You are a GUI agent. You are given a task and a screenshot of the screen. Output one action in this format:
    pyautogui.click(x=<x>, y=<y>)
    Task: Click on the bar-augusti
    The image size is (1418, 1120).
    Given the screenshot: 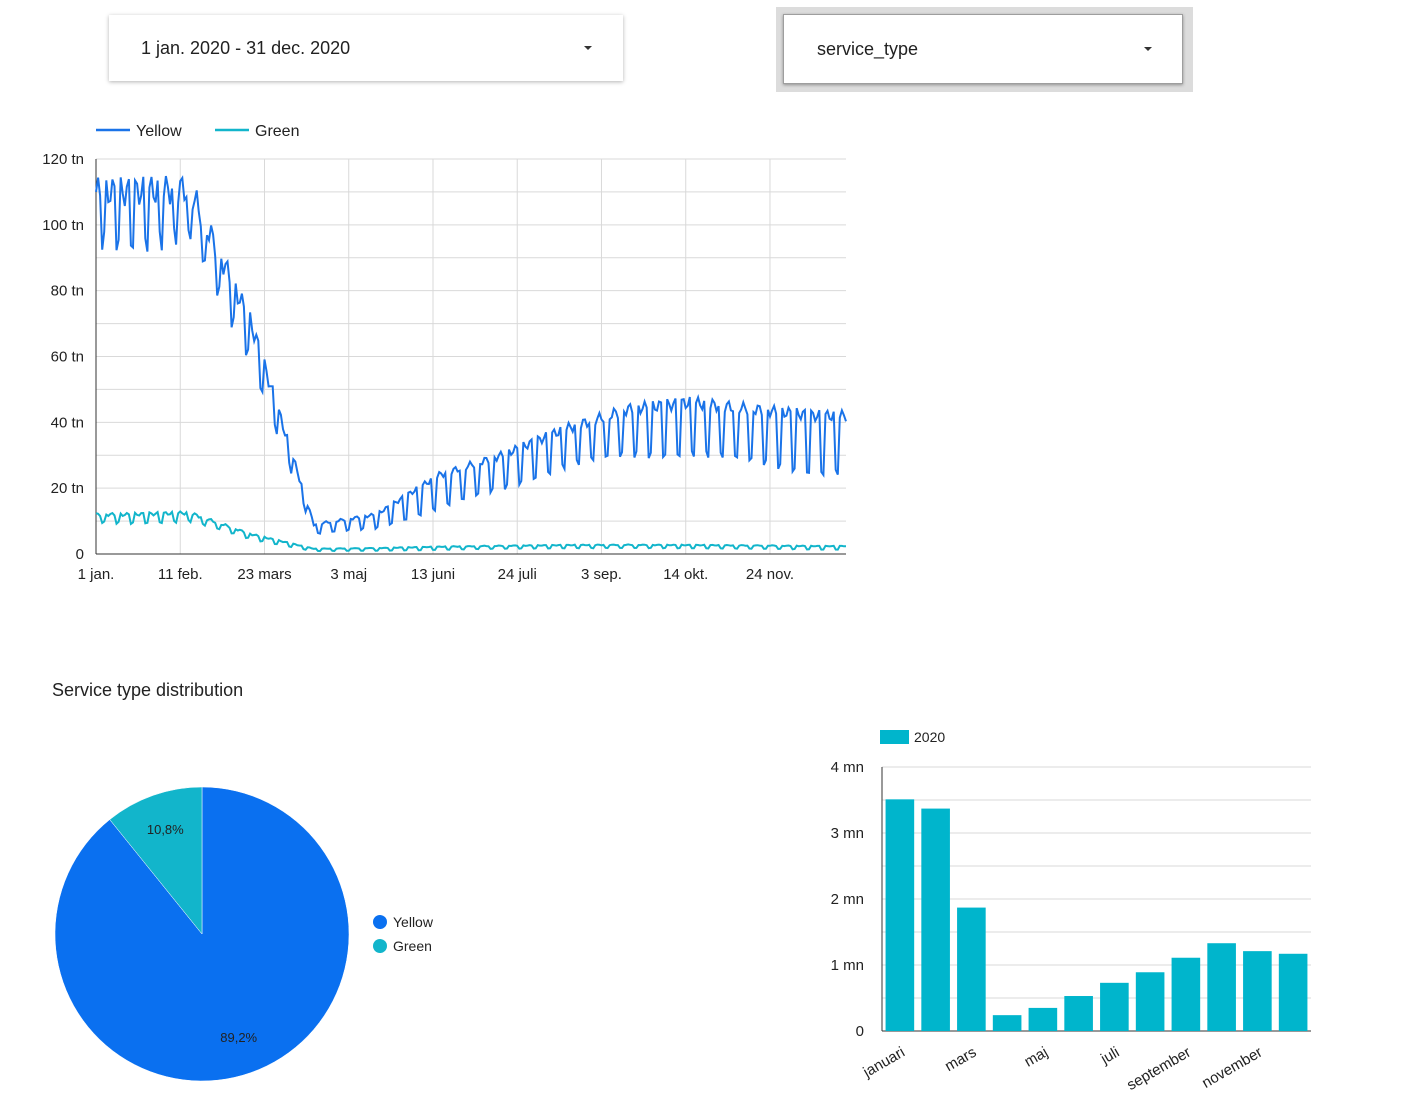 What is the action you would take?
    pyautogui.click(x=1150, y=1001)
    